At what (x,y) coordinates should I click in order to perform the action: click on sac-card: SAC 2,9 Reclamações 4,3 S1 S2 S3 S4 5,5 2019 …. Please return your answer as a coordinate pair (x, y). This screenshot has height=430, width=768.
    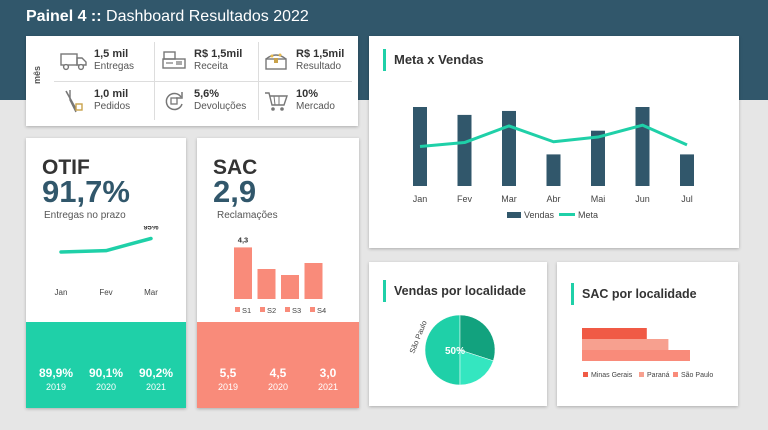
    Looking at the image, I should click on (278, 273).